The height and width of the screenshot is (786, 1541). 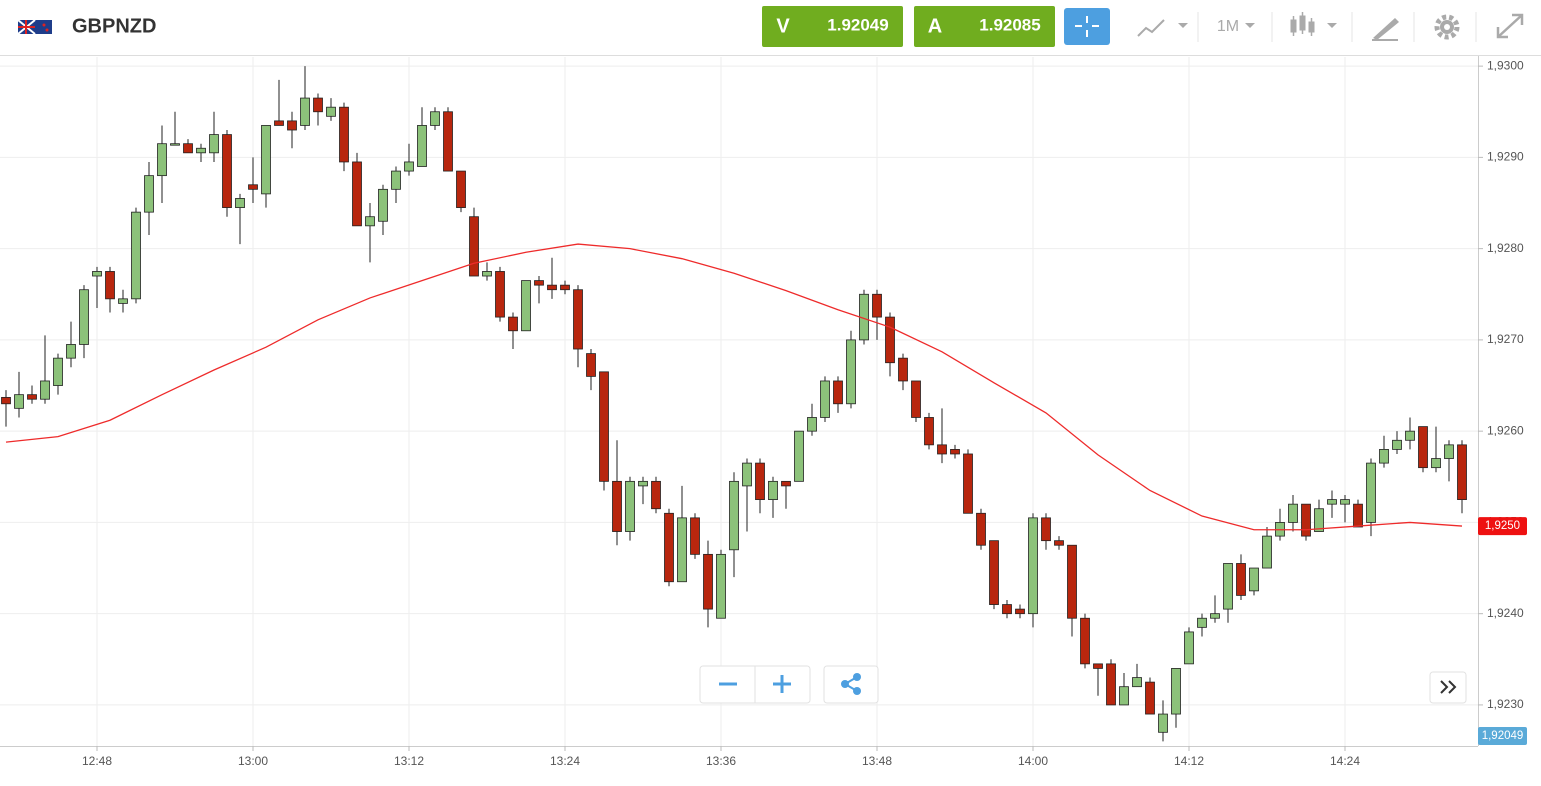 What do you see at coordinates (409, 761) in the screenshot?
I see `x-tick-label: 13:12` at bounding box center [409, 761].